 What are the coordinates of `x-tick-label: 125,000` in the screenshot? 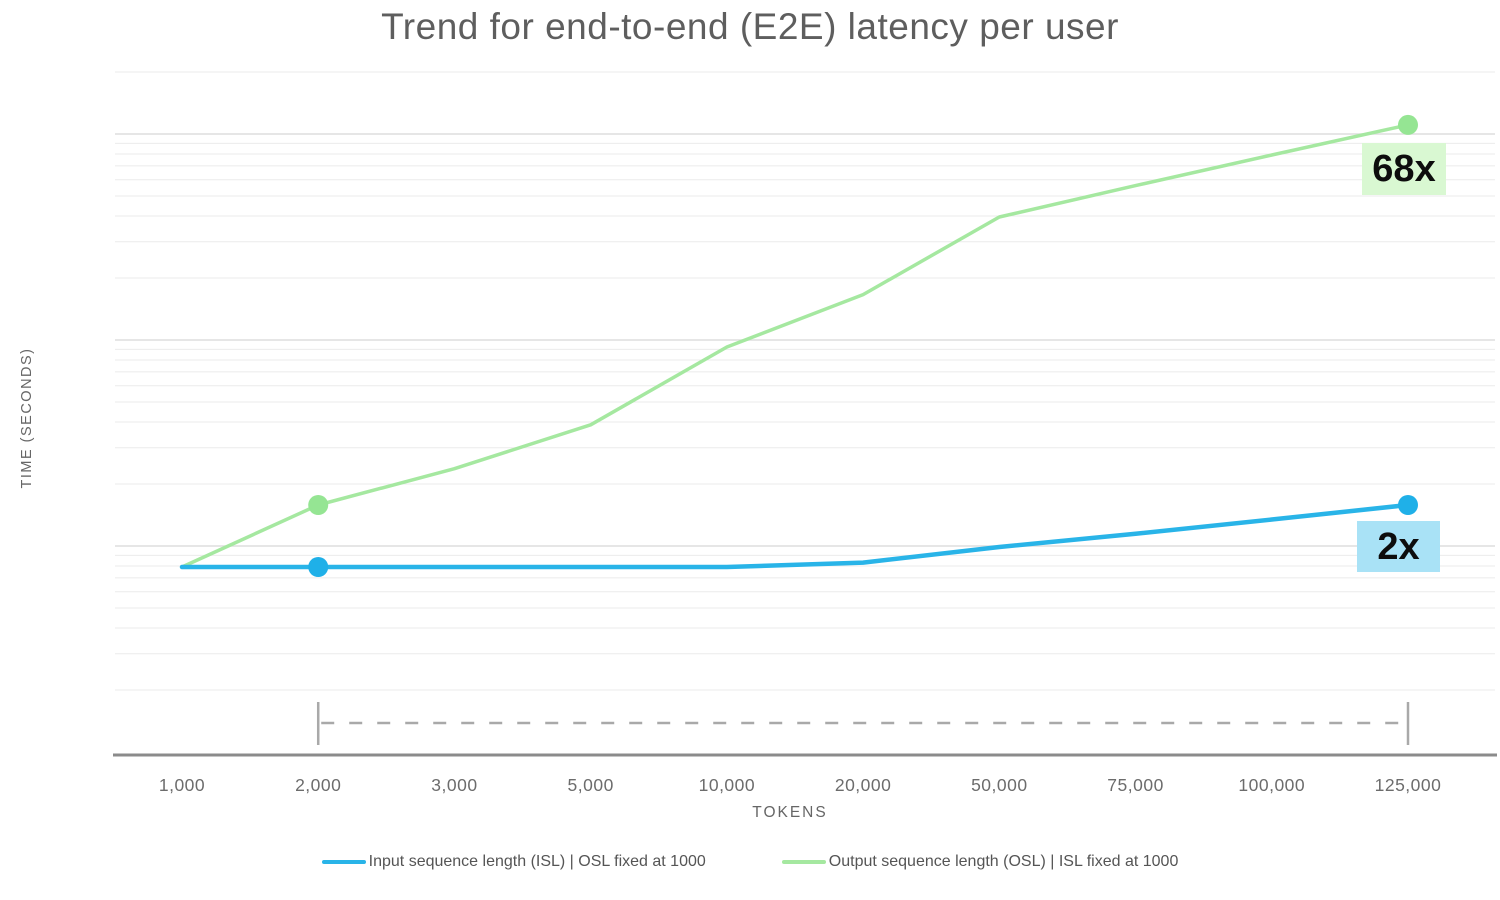 It's located at (1408, 785).